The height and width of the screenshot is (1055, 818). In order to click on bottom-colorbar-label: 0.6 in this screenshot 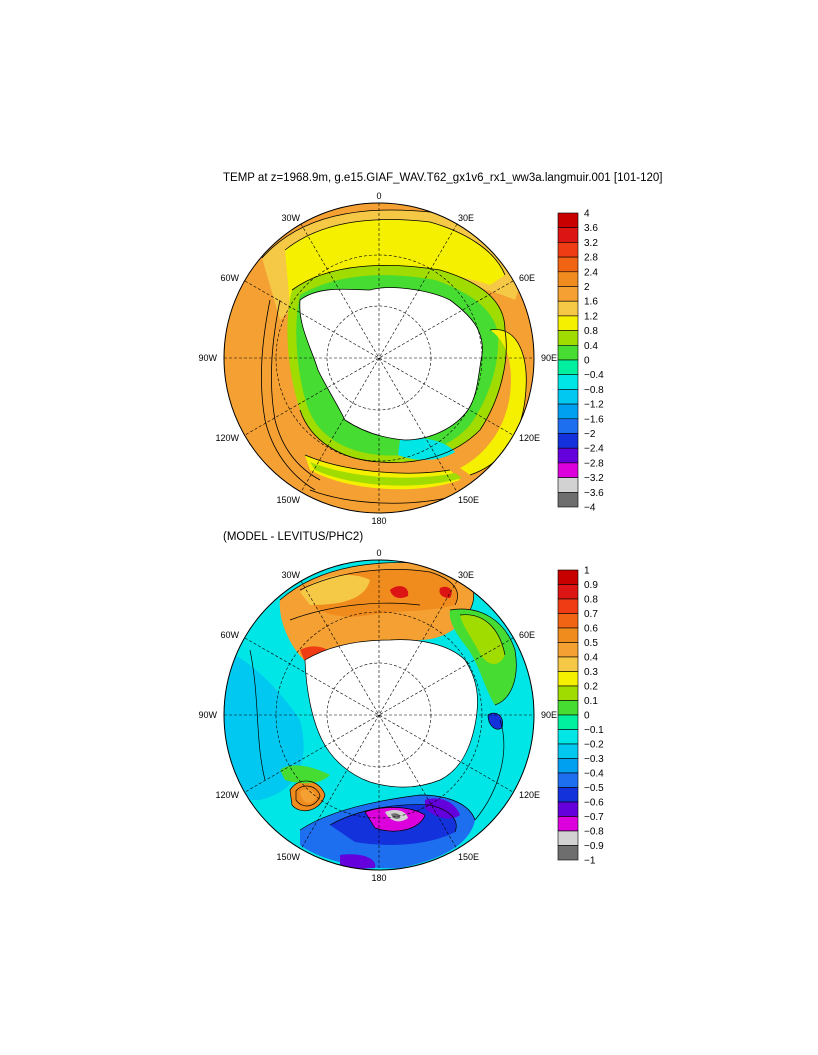, I will do `click(591, 629)`.